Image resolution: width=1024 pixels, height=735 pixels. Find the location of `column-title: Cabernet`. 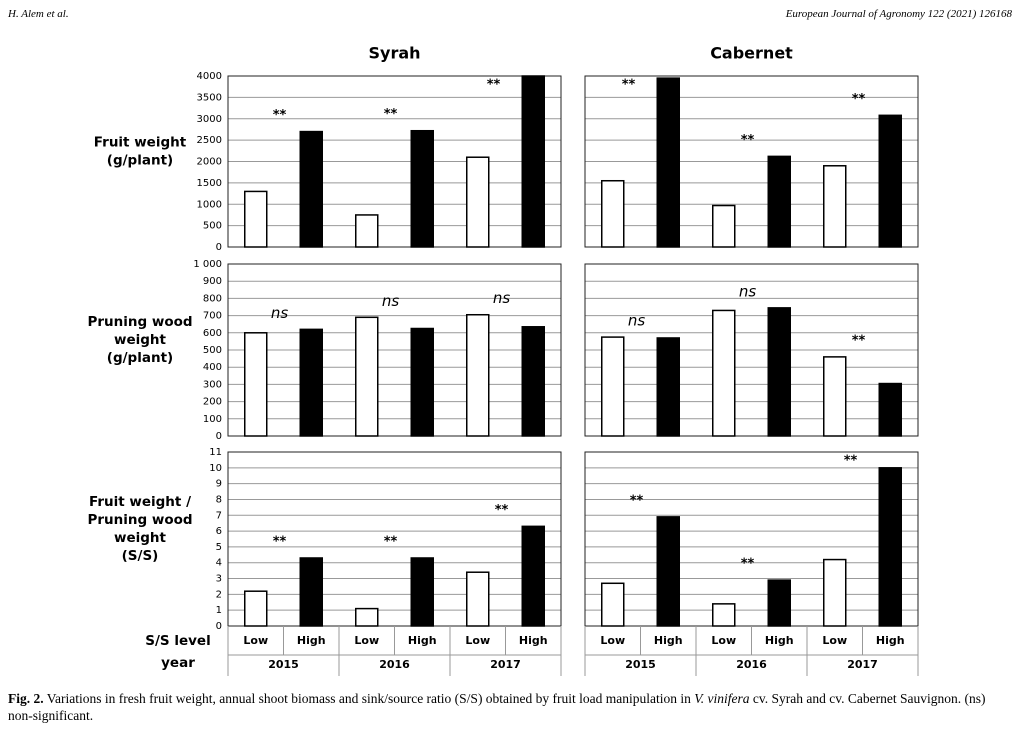

column-title: Cabernet is located at coordinates (751, 53).